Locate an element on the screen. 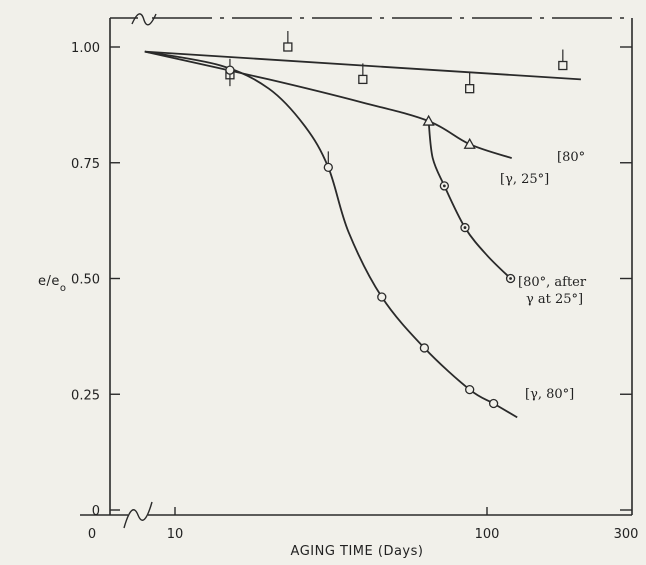 Image resolution: width=646 pixels, height=565 pixels. bottom-axis-break is located at coordinates (138, 515).